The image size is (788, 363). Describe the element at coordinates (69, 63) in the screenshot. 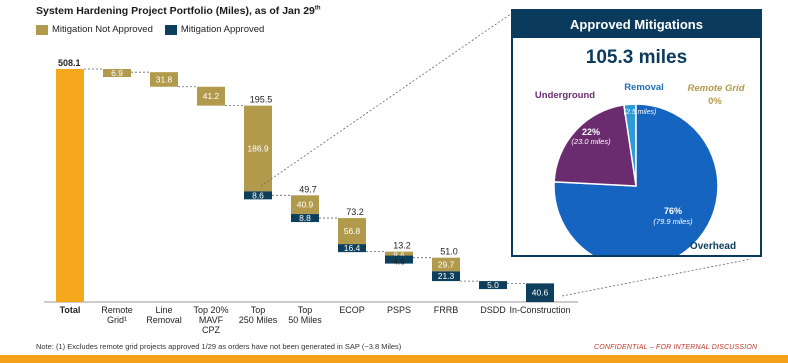

I see `bar-total-label: 508.1` at that location.